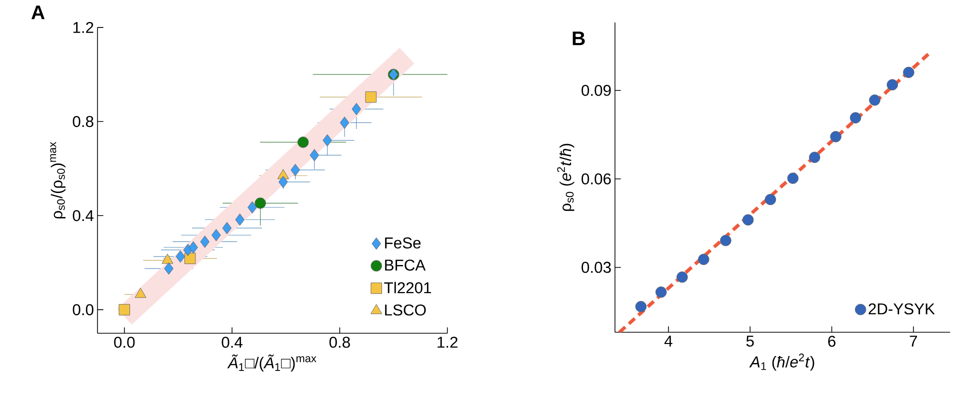  What do you see at coordinates (124, 342) in the screenshot?
I see `x-tick-label: 0.0` at bounding box center [124, 342].